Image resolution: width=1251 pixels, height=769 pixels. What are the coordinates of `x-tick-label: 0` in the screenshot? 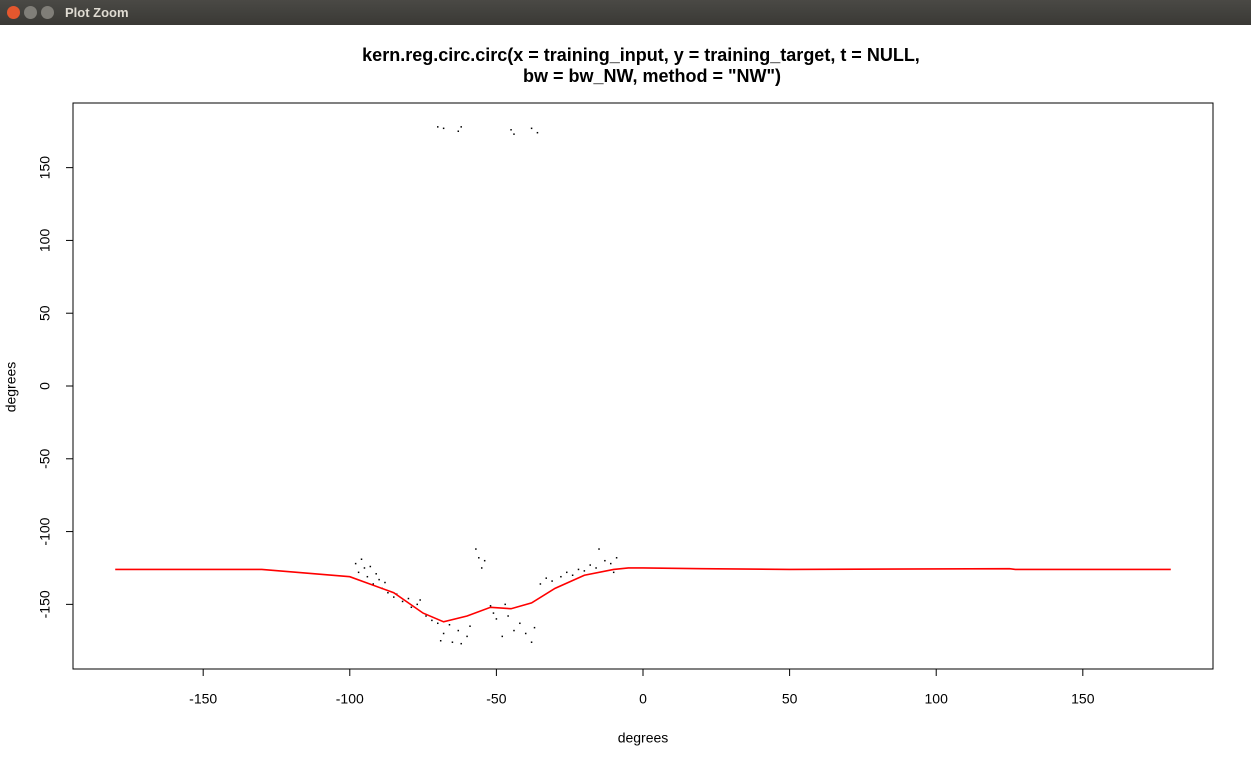 It's located at (643, 699).